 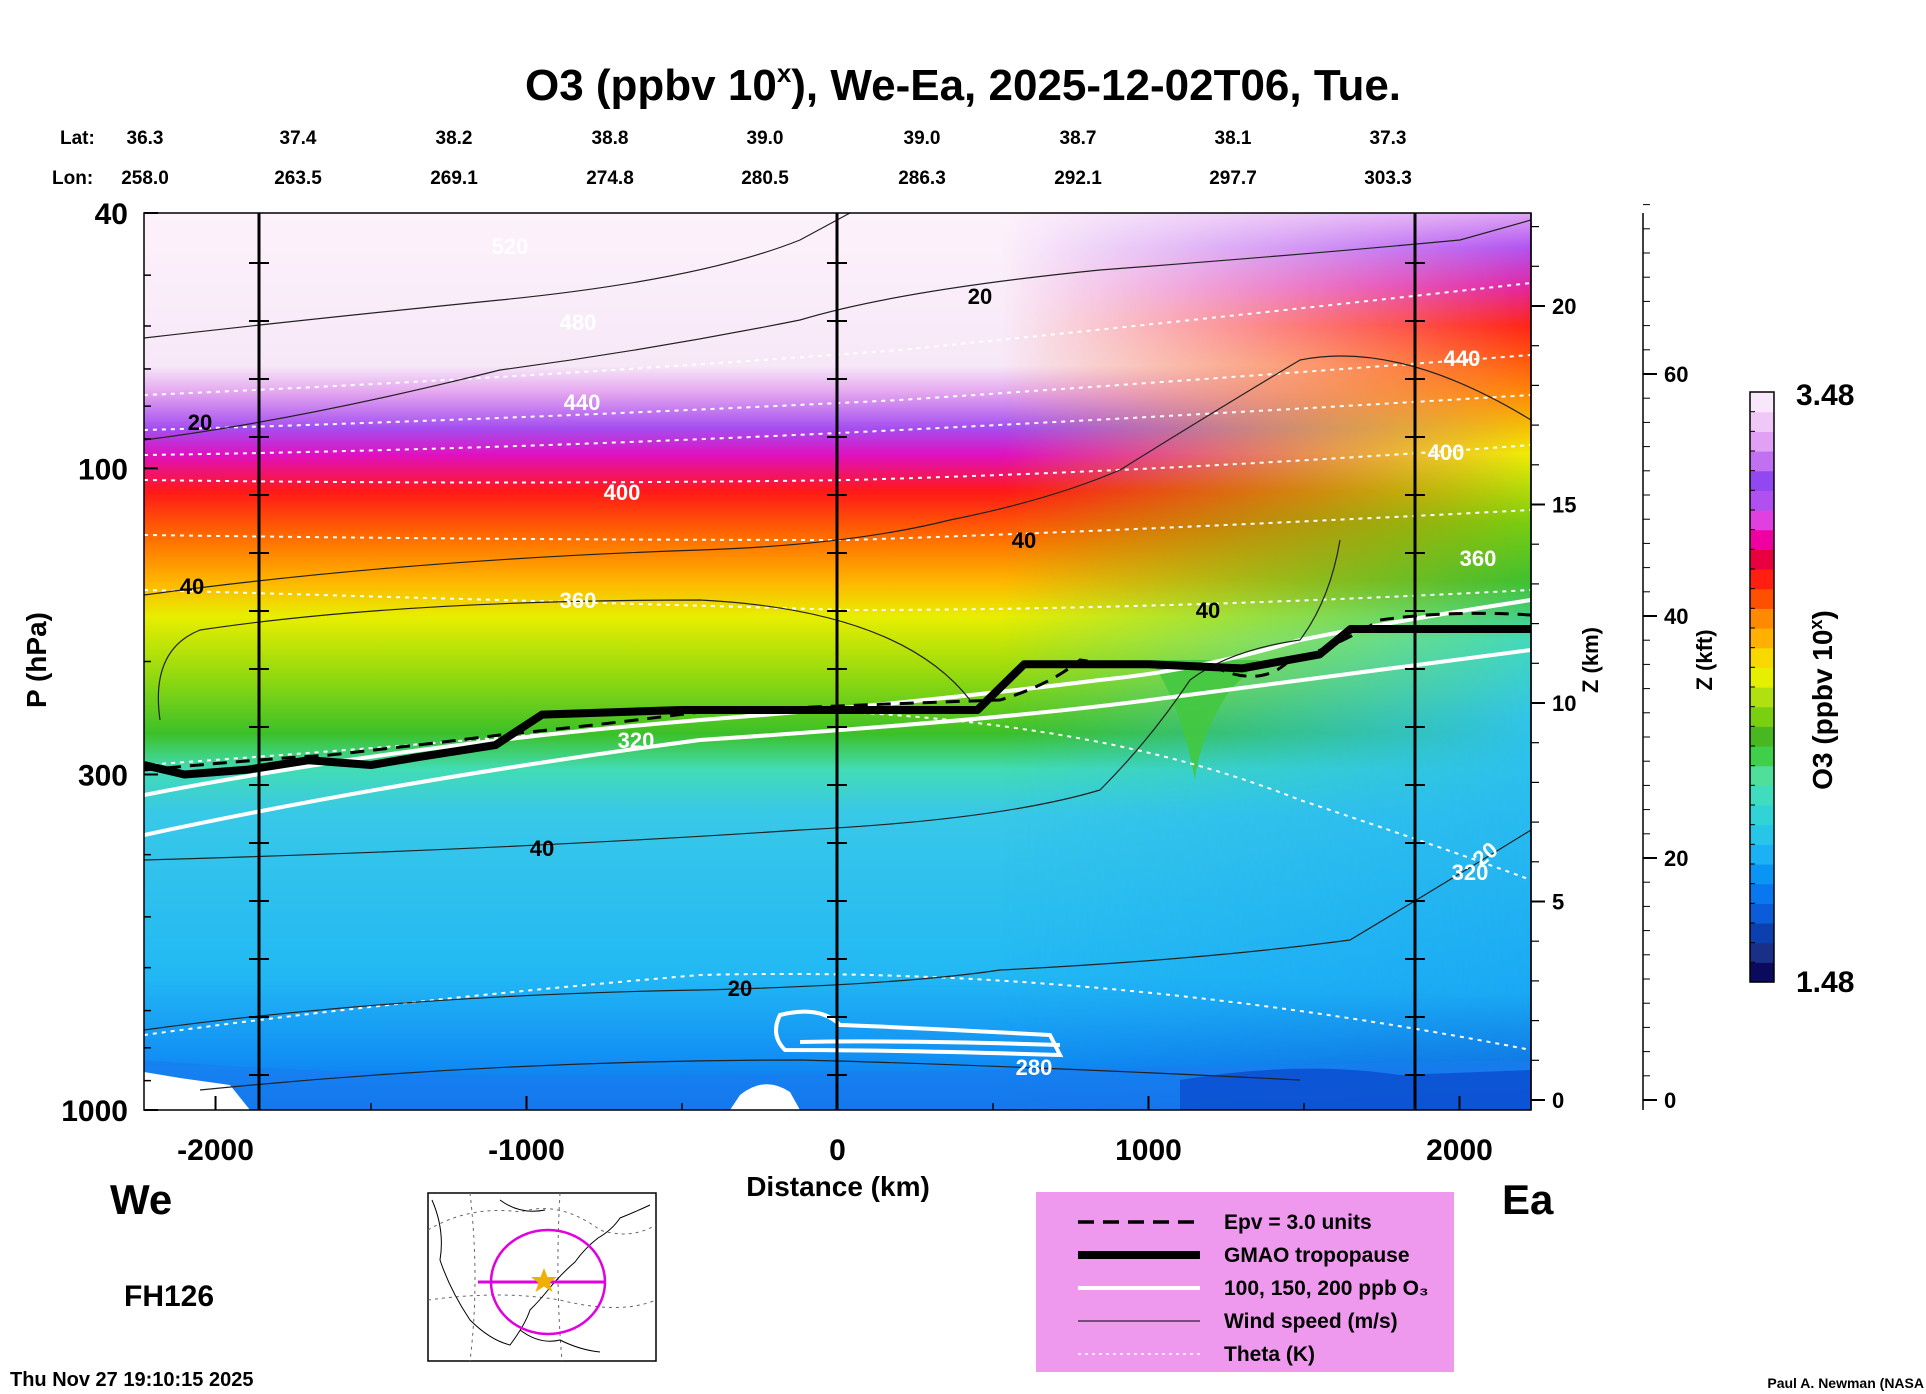 What do you see at coordinates (1311, 1321) in the screenshot?
I see `legend-label-wind: Wind speed (m/s)` at bounding box center [1311, 1321].